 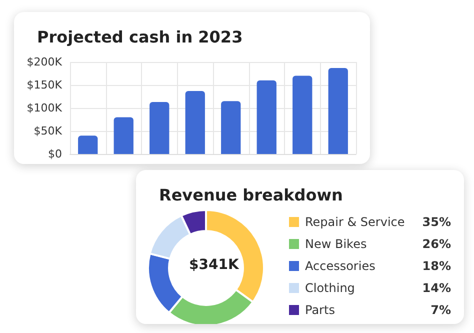 I want to click on legend-label: New Bikes, so click(x=336, y=244).